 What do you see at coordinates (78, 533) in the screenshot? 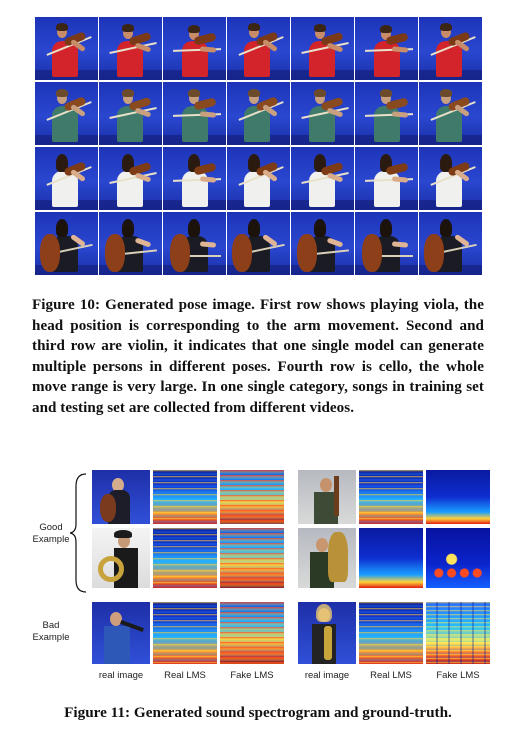
I see `good-example-brace-icon` at bounding box center [78, 533].